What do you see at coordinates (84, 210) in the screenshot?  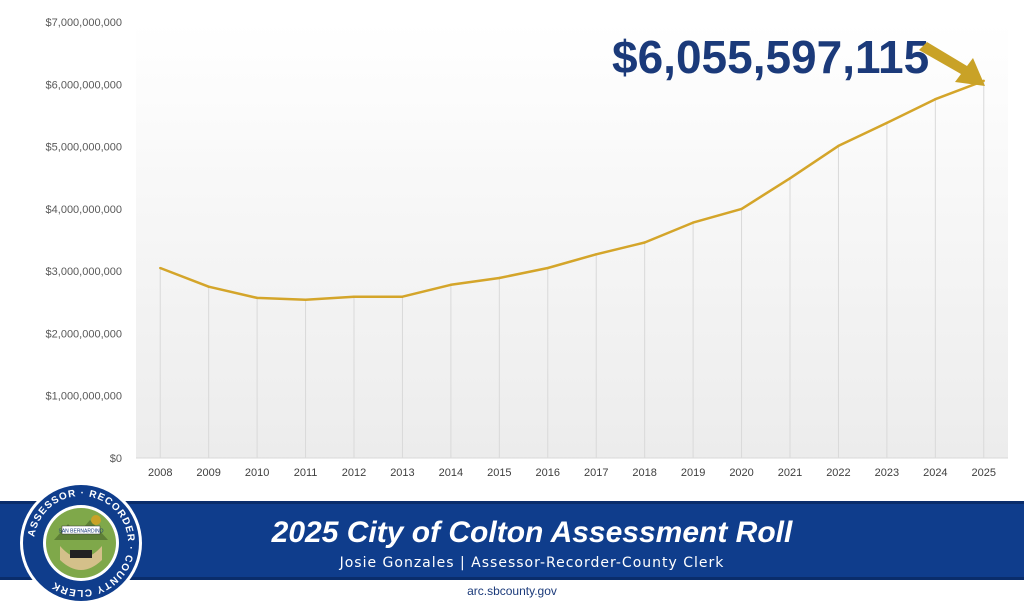 I see `y-tick-label: $4,000,000,000` at bounding box center [84, 210].